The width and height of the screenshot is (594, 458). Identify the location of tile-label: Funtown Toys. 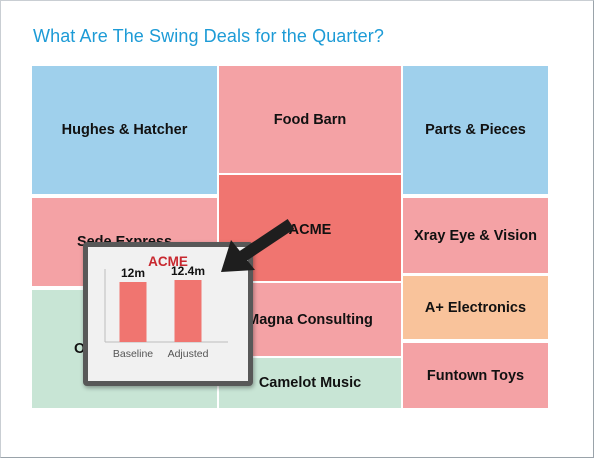
(475, 375).